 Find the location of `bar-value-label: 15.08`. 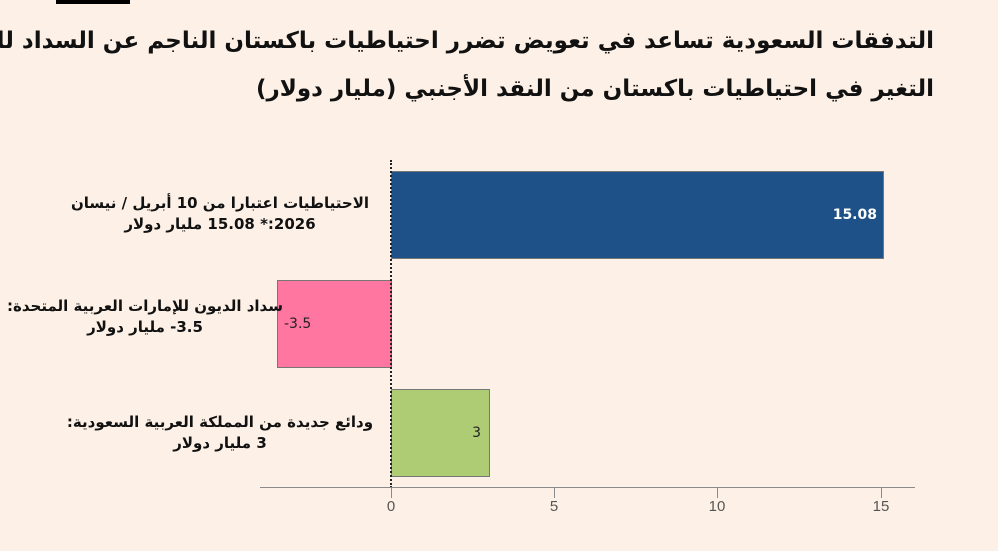

bar-value-label: 15.08 is located at coordinates (854, 215).